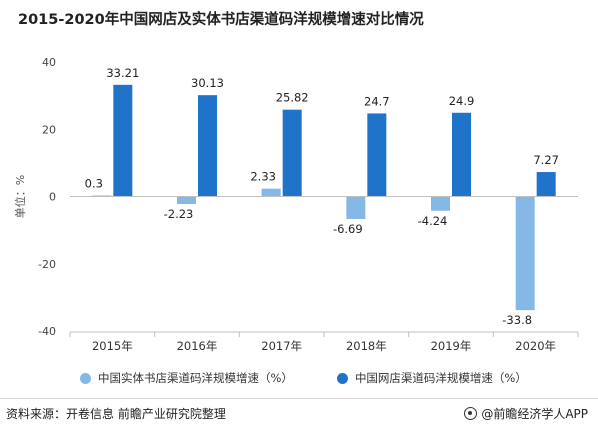 This screenshot has width=598, height=433. I want to click on brand-label: @前瞻经济学人APP, so click(534, 414).